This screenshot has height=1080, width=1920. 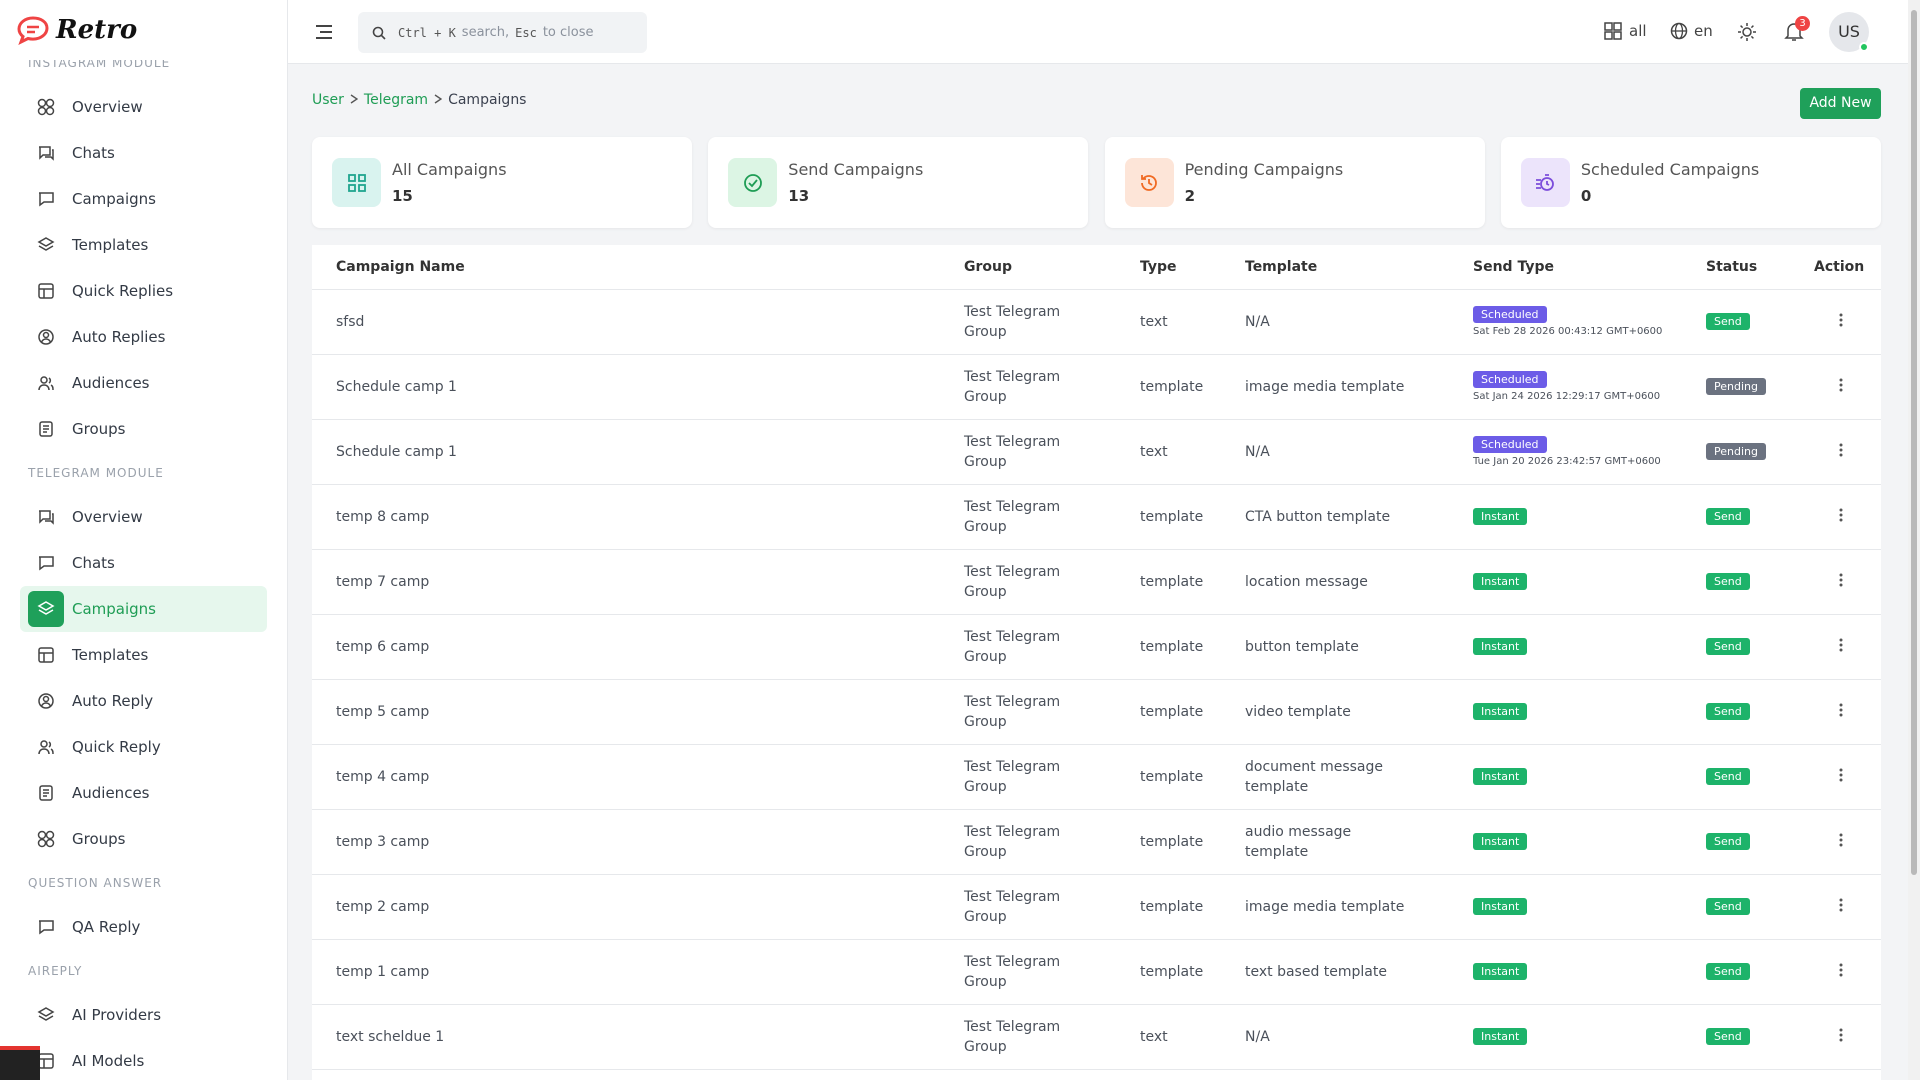 I want to click on cell: Instant, so click(x=1589, y=517).